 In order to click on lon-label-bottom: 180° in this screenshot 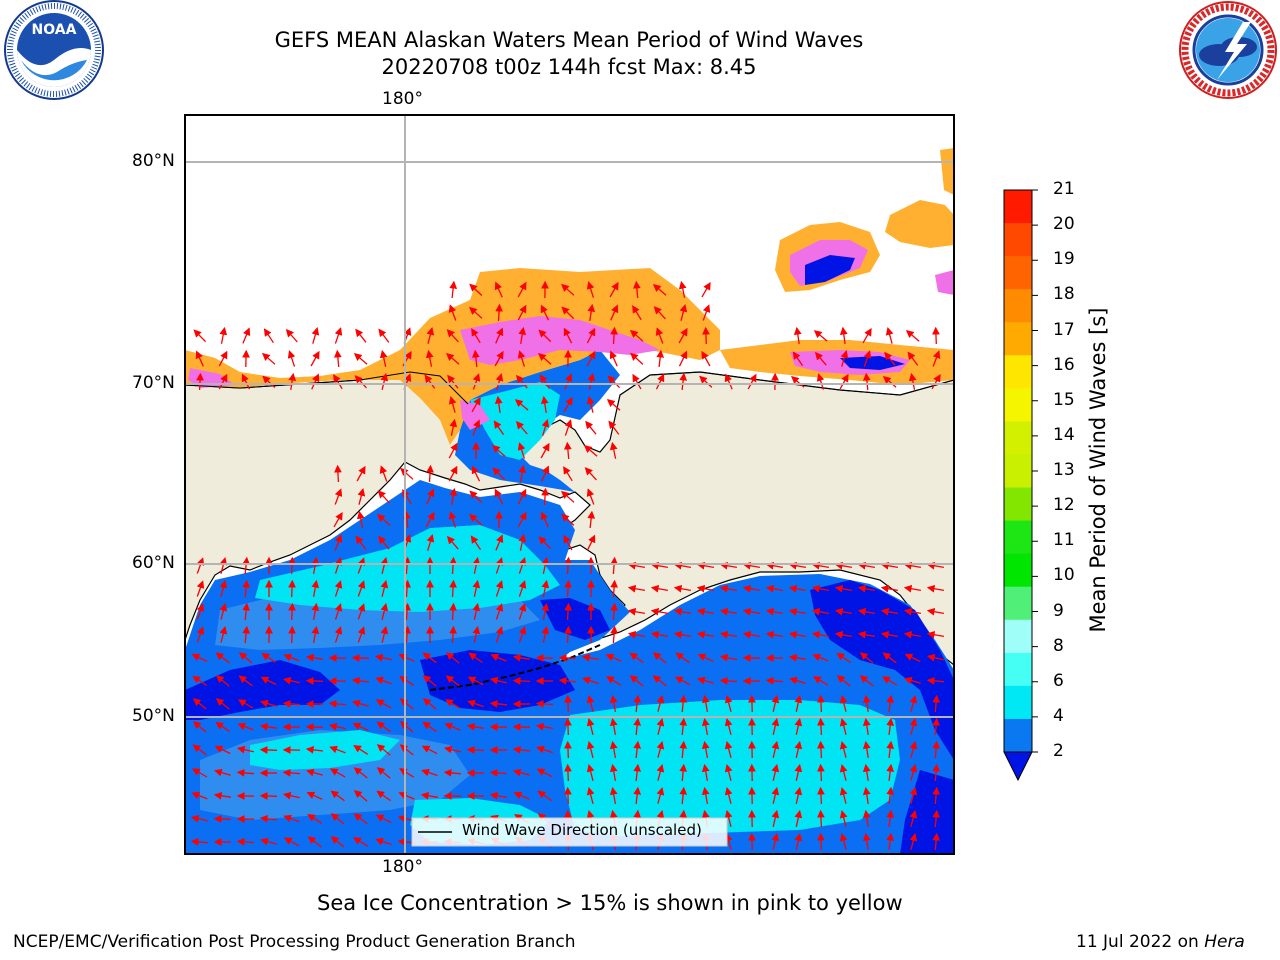, I will do `click(402, 867)`.